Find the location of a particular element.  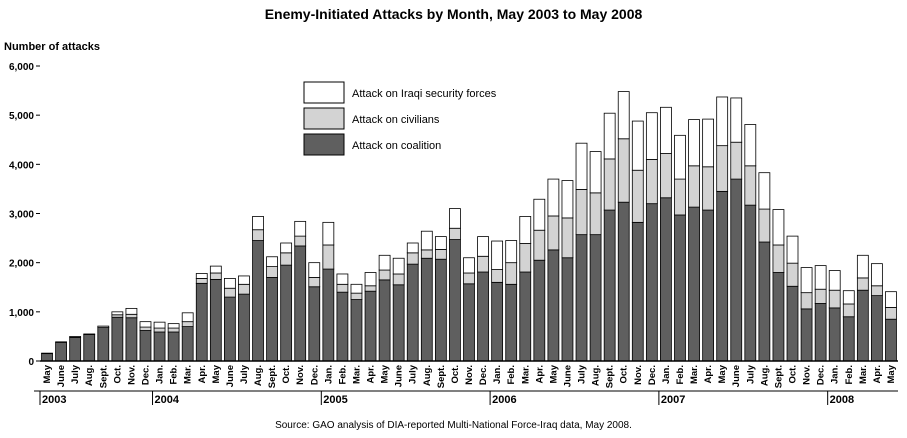

year-label: 2006 is located at coordinates (504, 400).